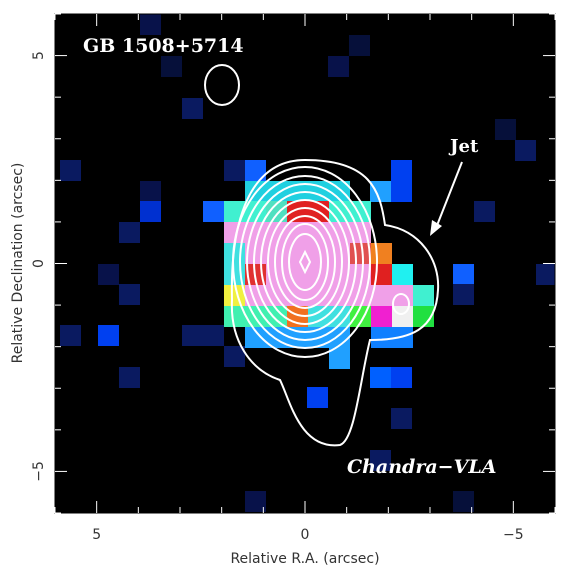 The height and width of the screenshot is (581, 571). Describe the element at coordinates (39, 263) in the screenshot. I see `y-tick-label: 0` at that location.